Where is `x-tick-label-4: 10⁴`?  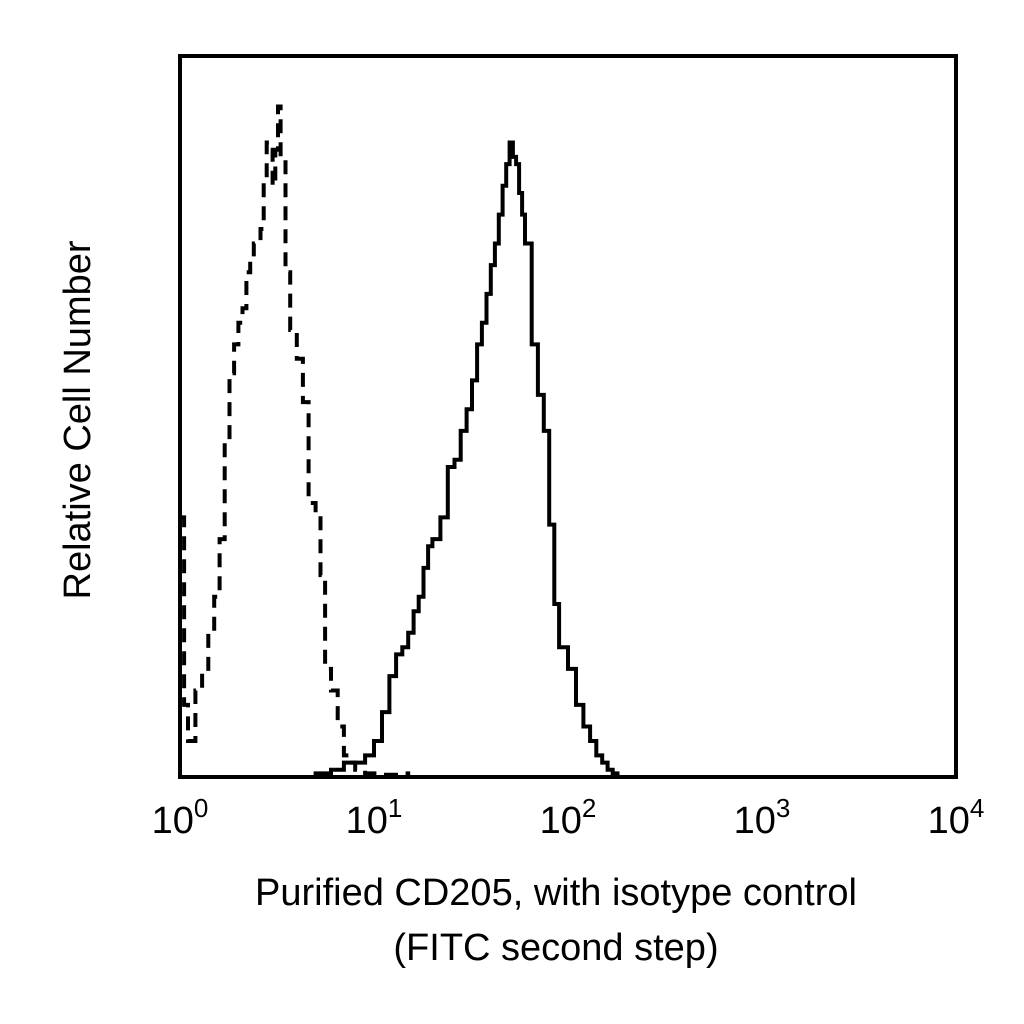
x-tick-label-4: 10⁴ is located at coordinates (956, 817).